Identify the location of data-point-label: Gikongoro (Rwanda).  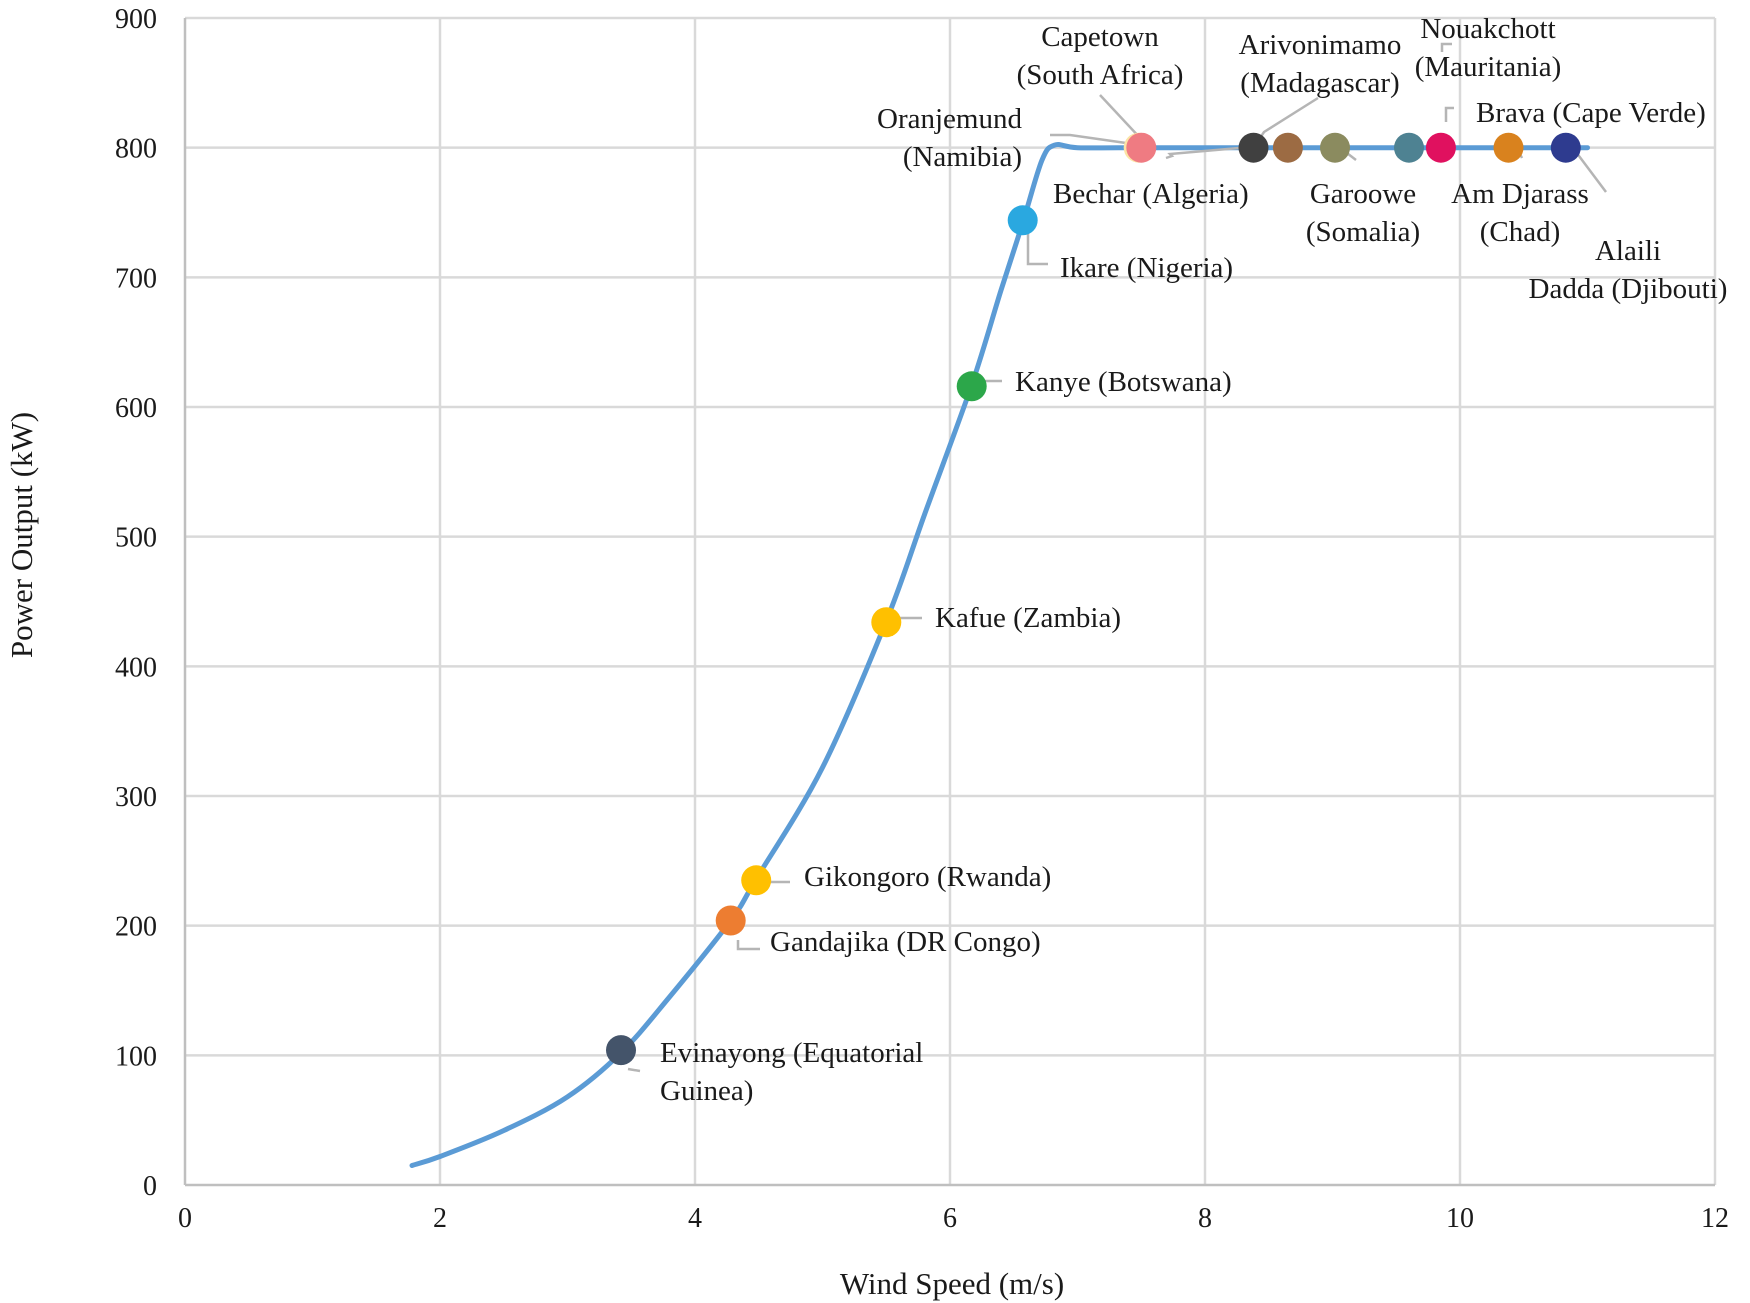
(927, 877).